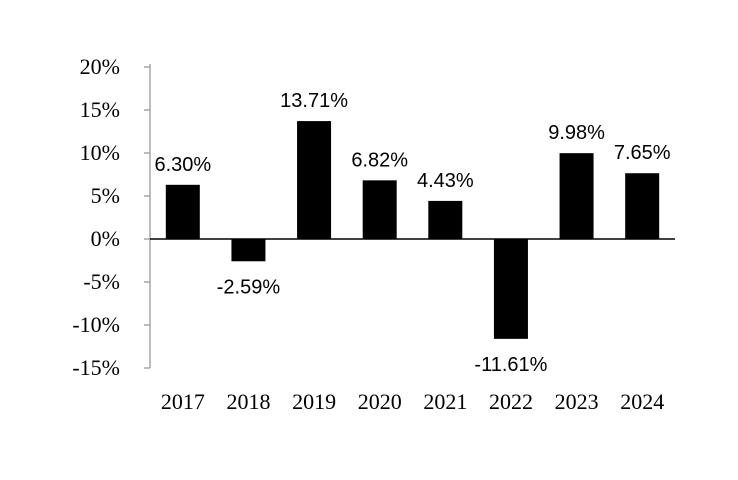  What do you see at coordinates (642, 206) in the screenshot?
I see `bar-2024` at bounding box center [642, 206].